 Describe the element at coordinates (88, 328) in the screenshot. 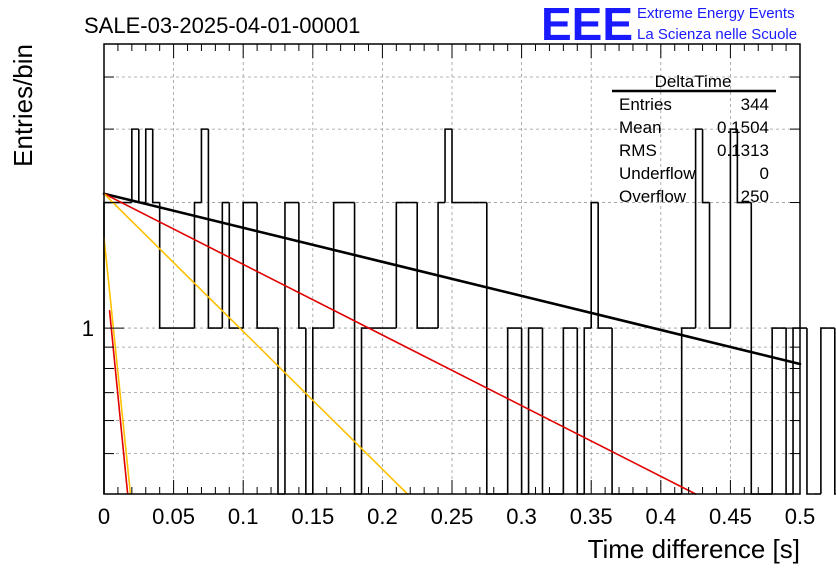

I see `y-tick-label: 1` at that location.